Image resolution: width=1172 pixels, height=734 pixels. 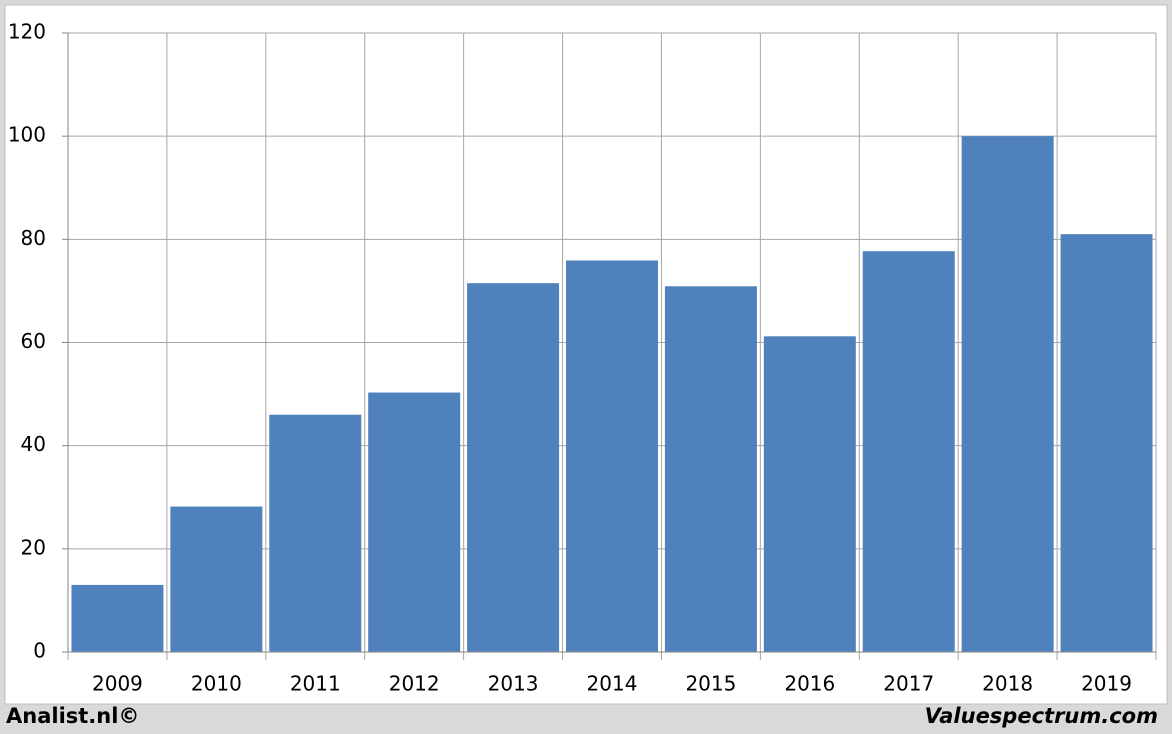 I want to click on y-tick-label: 80, so click(x=33, y=238).